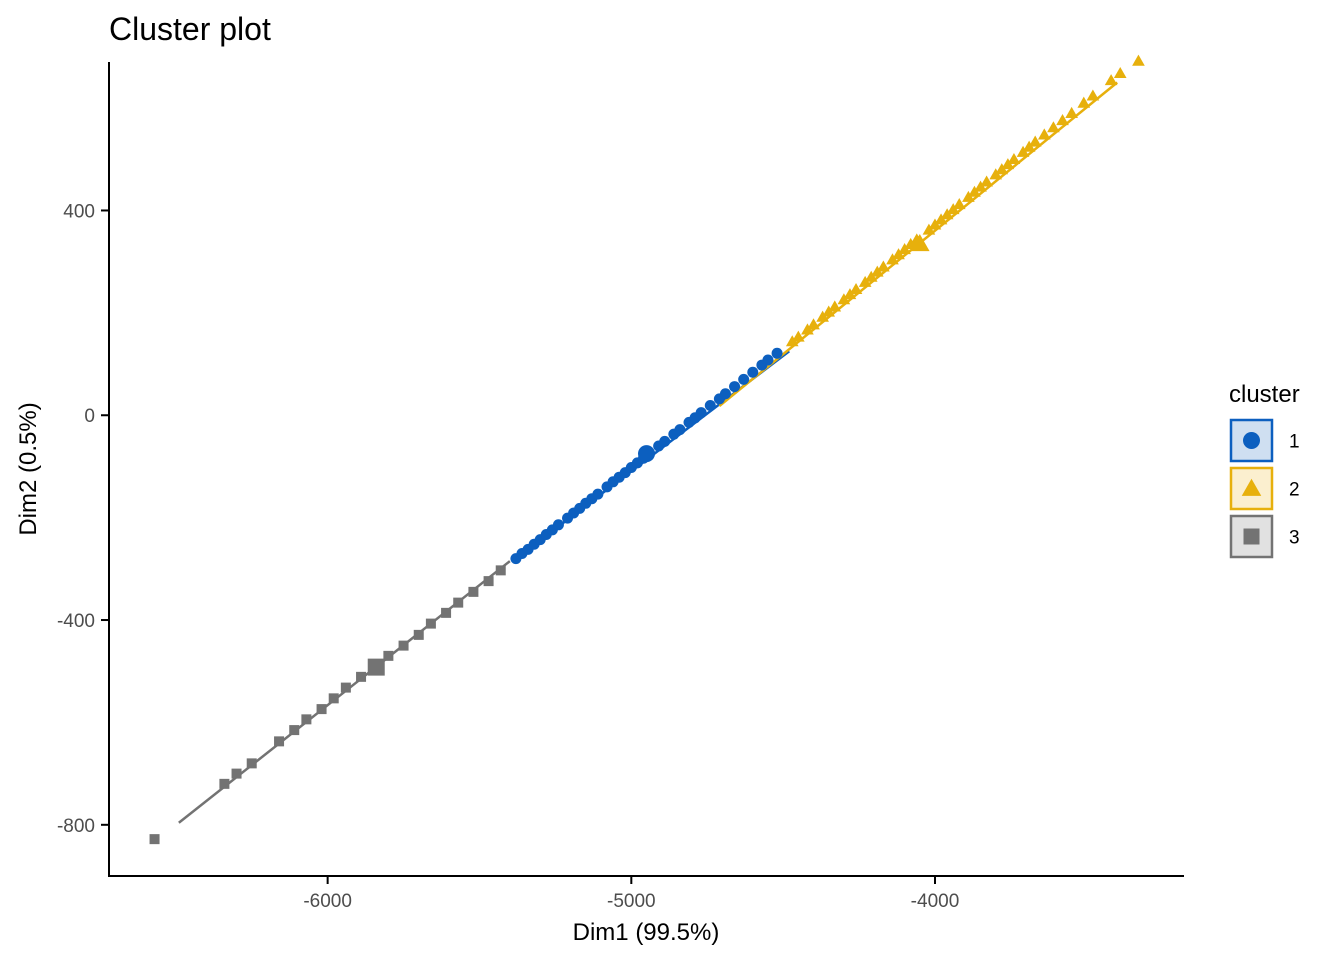 This screenshot has height=960, width=1344. Describe the element at coordinates (1294, 490) in the screenshot. I see `legend-label-2: 2` at that location.